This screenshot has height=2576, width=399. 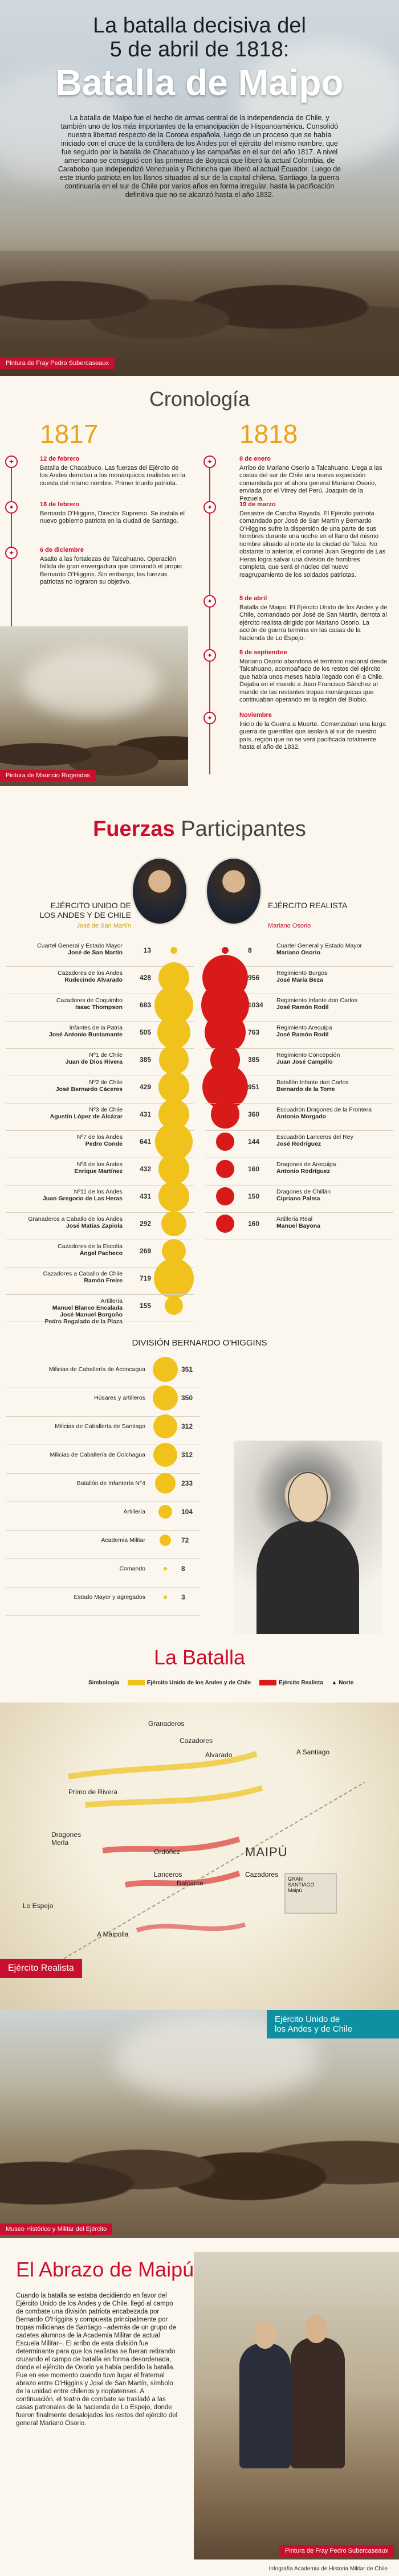 What do you see at coordinates (254, 978) in the screenshot?
I see `royalist-value: 956` at bounding box center [254, 978].